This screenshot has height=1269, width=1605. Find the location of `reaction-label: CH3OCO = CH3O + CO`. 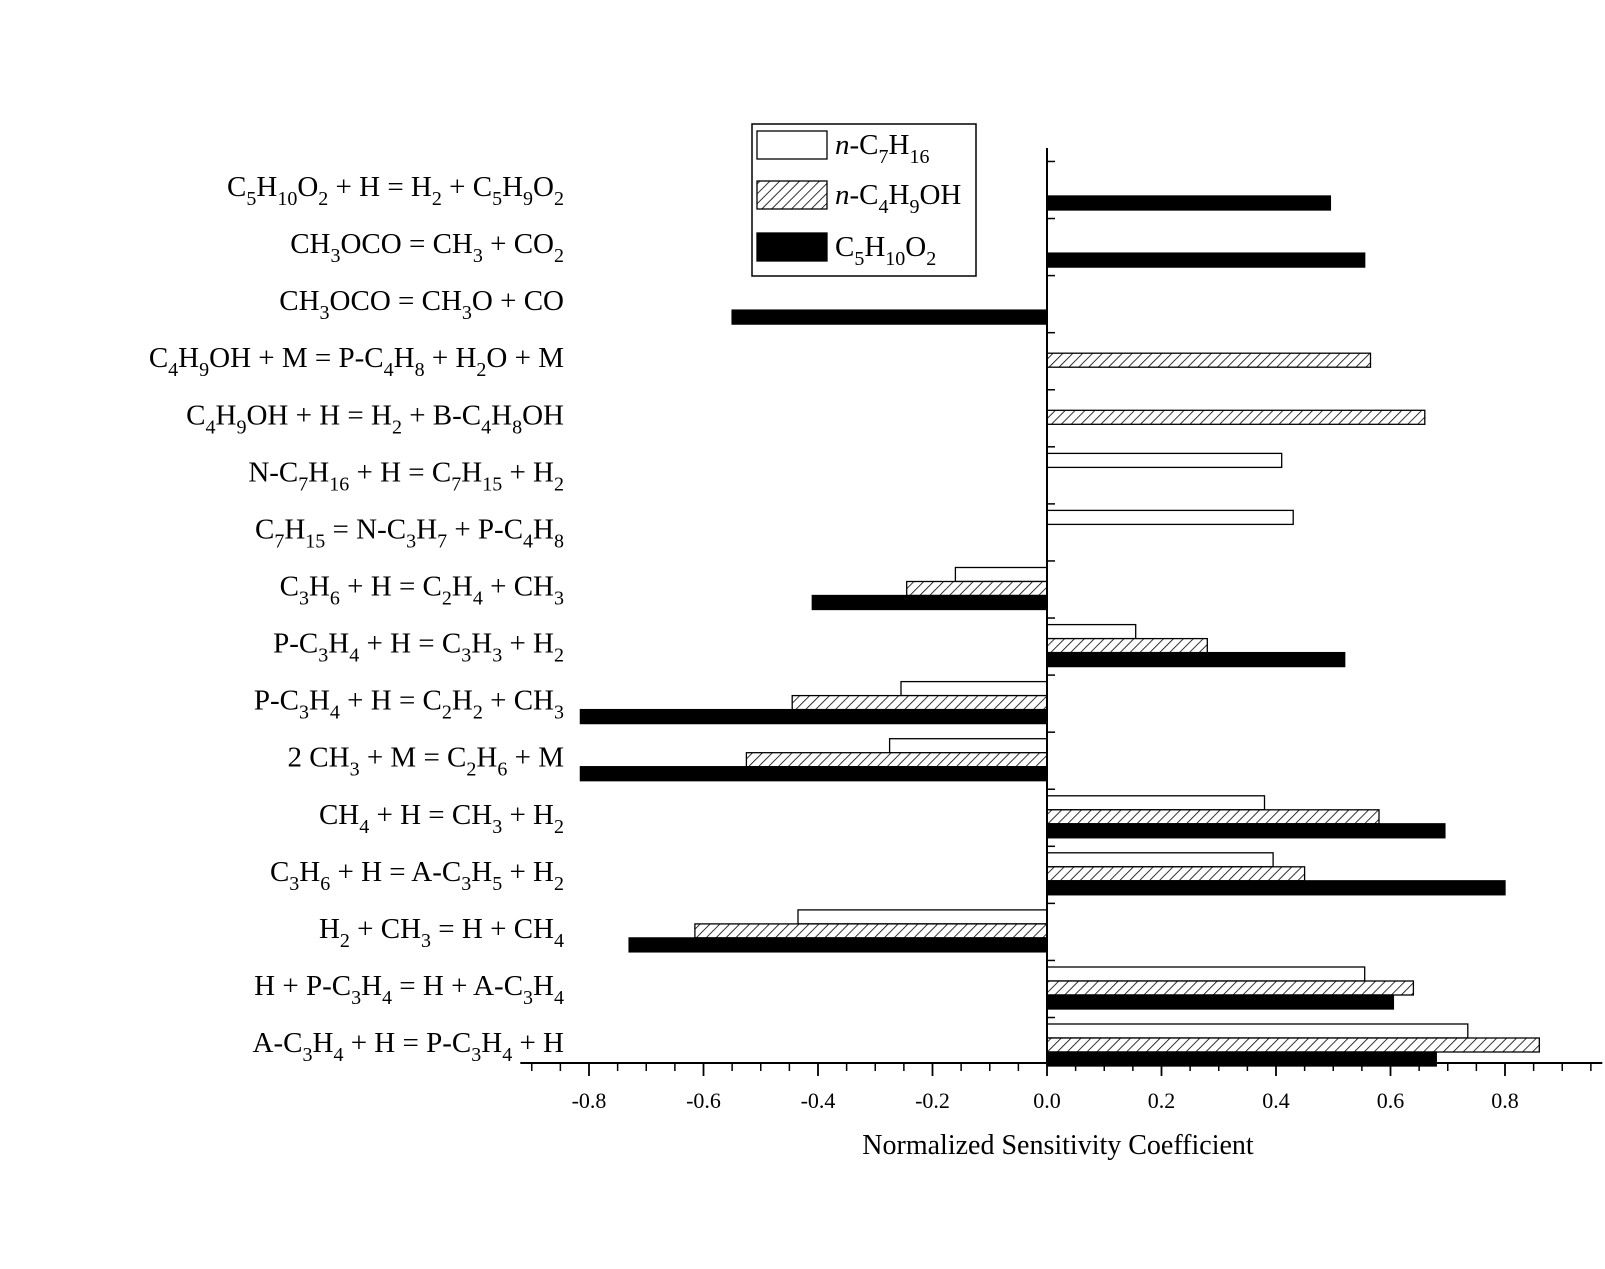

reaction-label: CH3OCO = CH3O + CO is located at coordinates (421, 304).